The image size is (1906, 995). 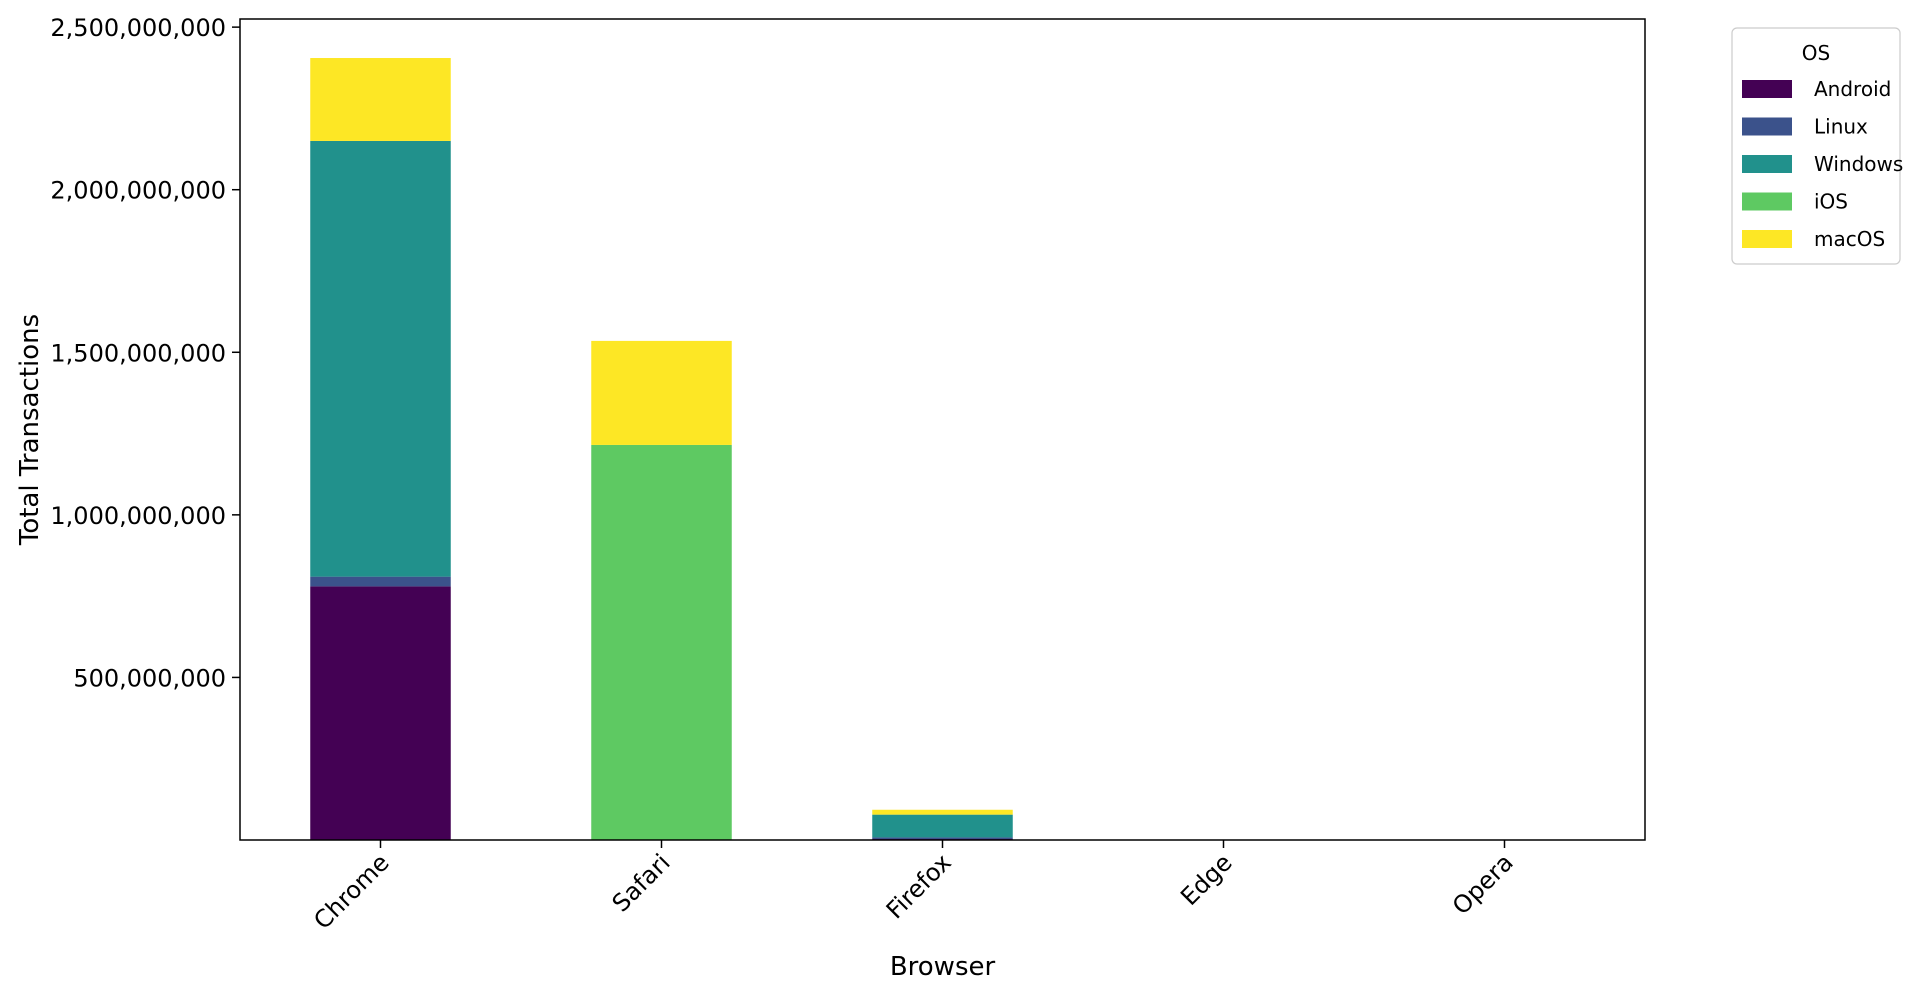 I want to click on legend-swatch-linux, so click(x=1767, y=126).